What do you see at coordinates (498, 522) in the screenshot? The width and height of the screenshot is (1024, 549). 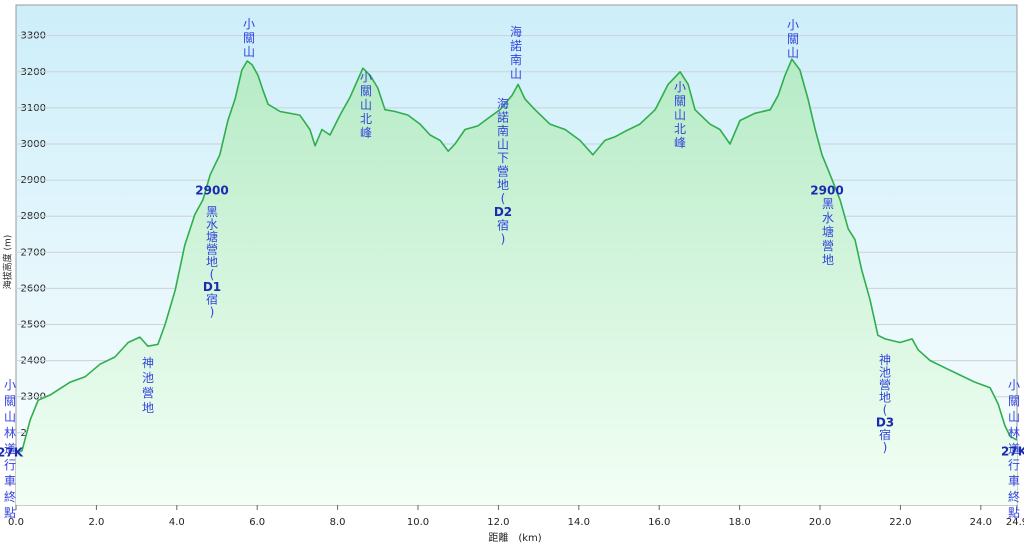 I see `x-tick-label: 12.0` at bounding box center [498, 522].